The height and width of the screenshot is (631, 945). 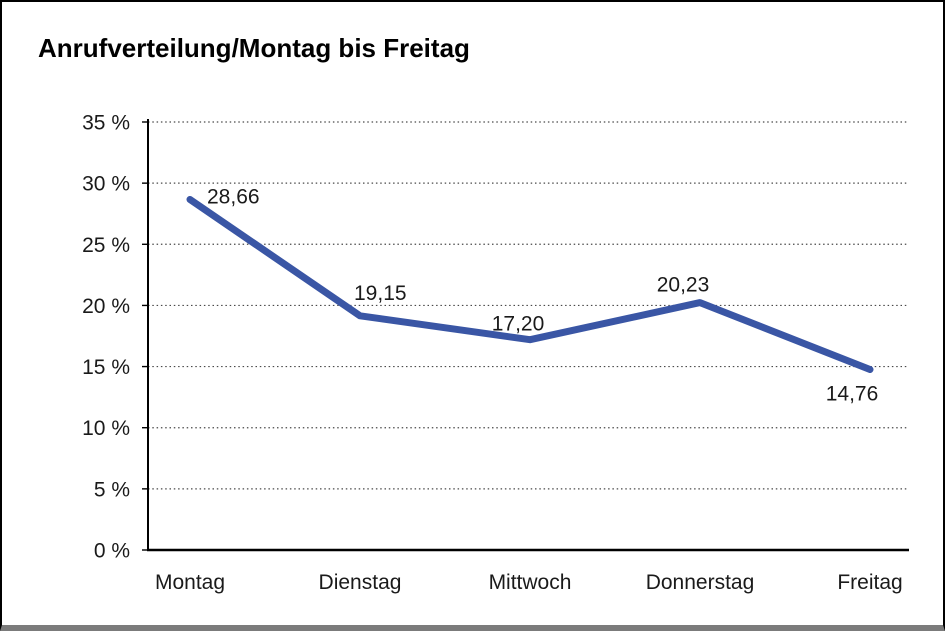 I want to click on data-point-label: 14,76, so click(x=852, y=394).